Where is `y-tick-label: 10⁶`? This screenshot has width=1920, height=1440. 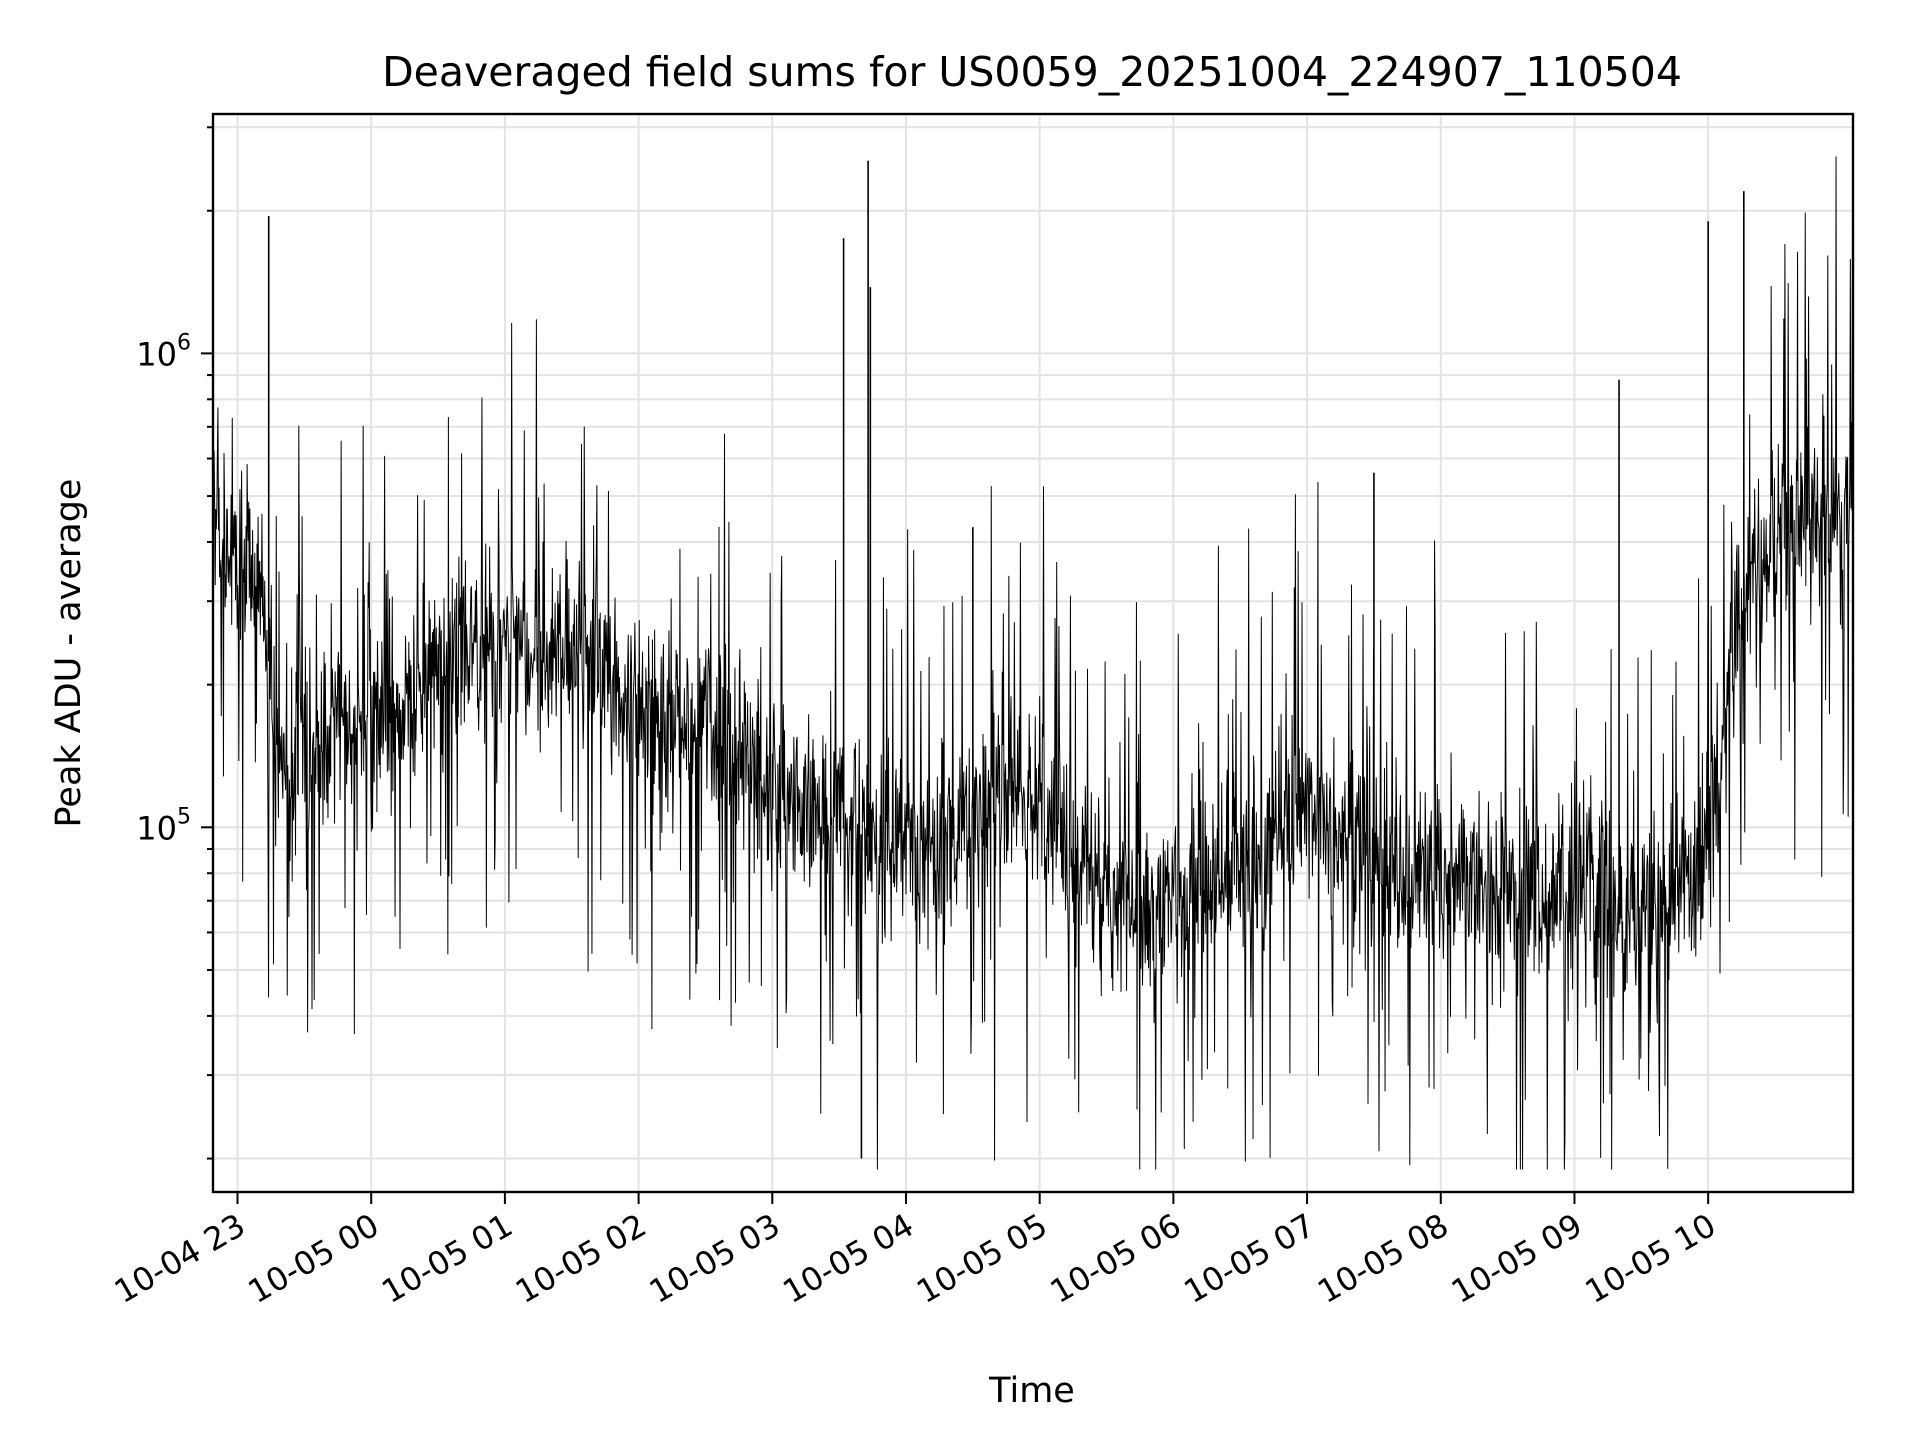 y-tick-label: 10⁶ is located at coordinates (163, 351).